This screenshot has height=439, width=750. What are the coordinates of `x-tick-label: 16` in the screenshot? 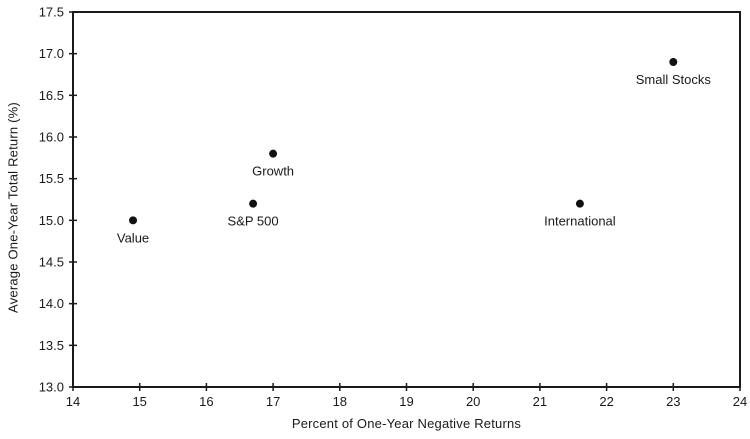 It's located at (206, 401).